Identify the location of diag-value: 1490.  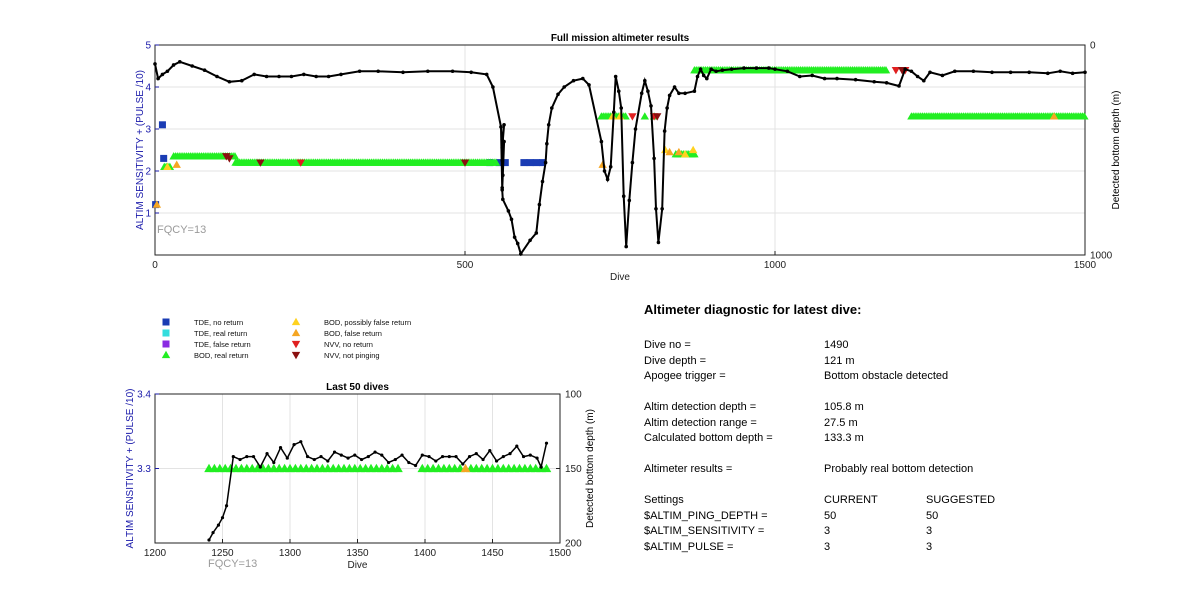
(836, 345).